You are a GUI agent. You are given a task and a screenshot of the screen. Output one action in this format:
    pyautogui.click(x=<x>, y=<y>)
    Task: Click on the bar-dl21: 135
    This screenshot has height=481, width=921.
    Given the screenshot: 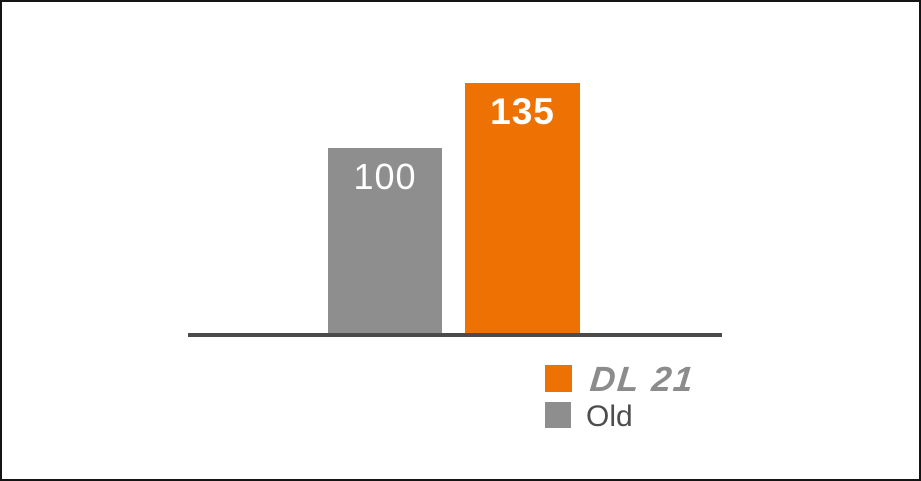 What is the action you would take?
    pyautogui.click(x=522, y=208)
    